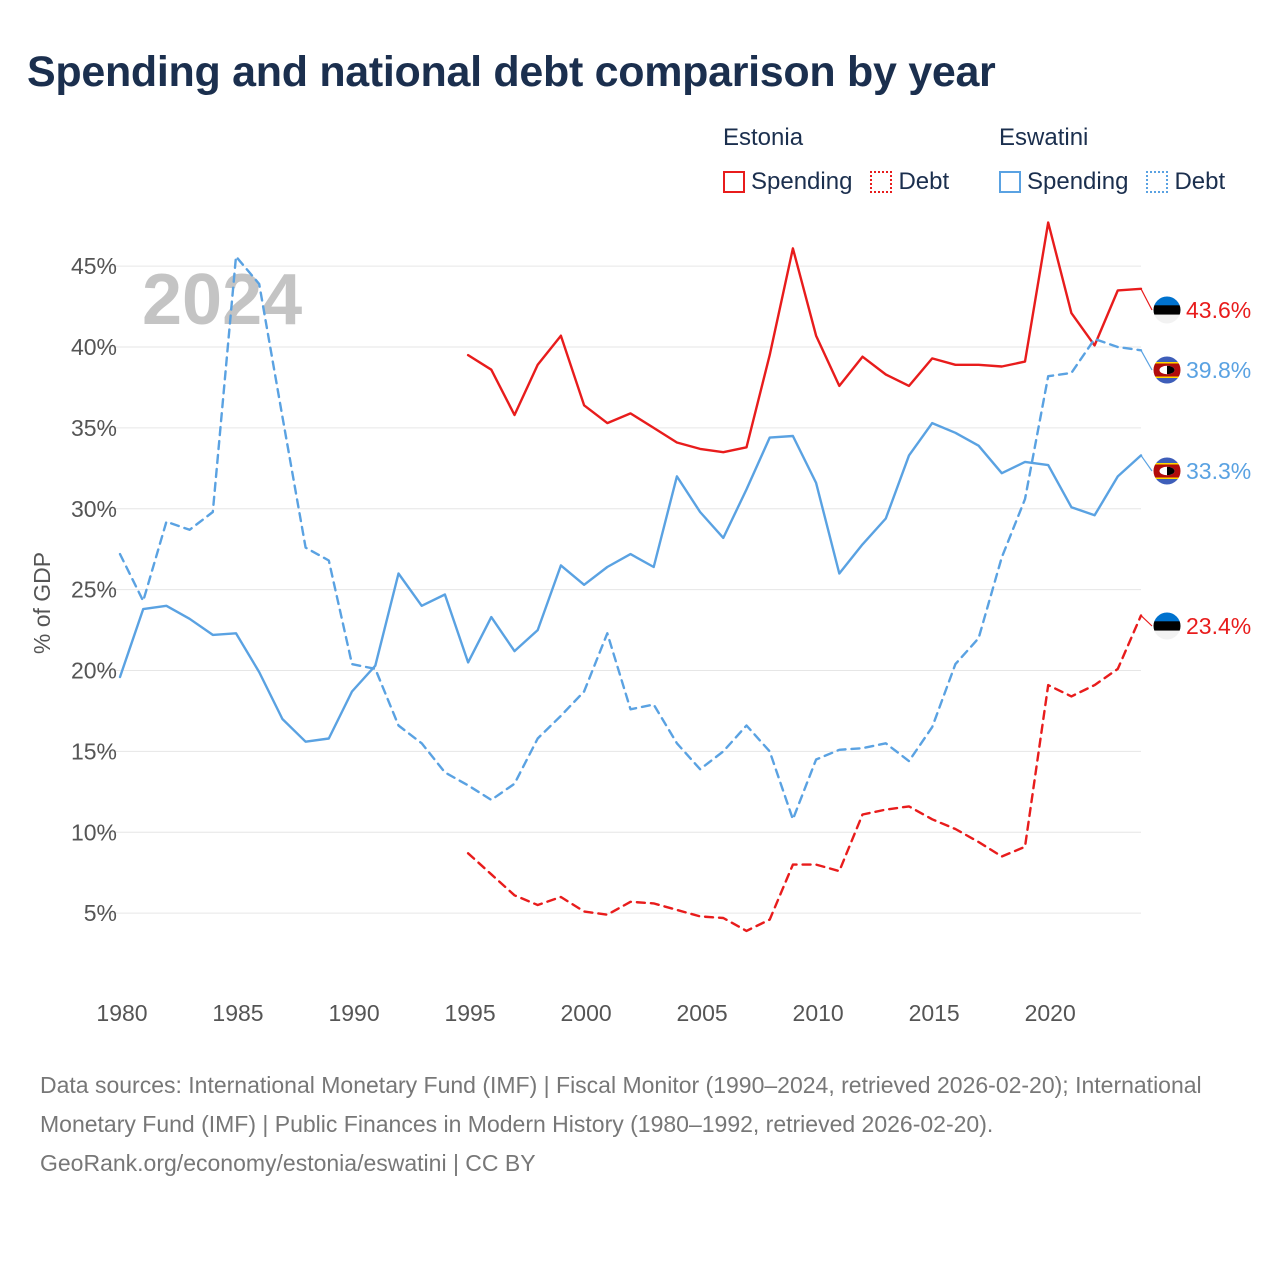 Image resolution: width=1280 pixels, height=1280 pixels. What do you see at coordinates (94, 509) in the screenshot?
I see `y-tick-label: 30%` at bounding box center [94, 509].